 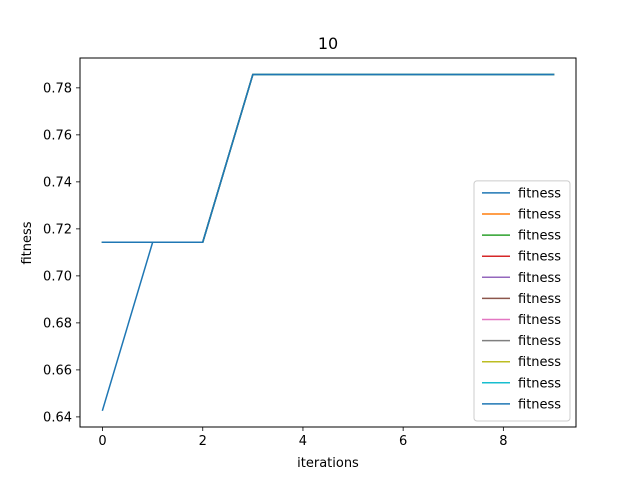 I want to click on y-tick-label: 0.72, so click(x=57, y=229).